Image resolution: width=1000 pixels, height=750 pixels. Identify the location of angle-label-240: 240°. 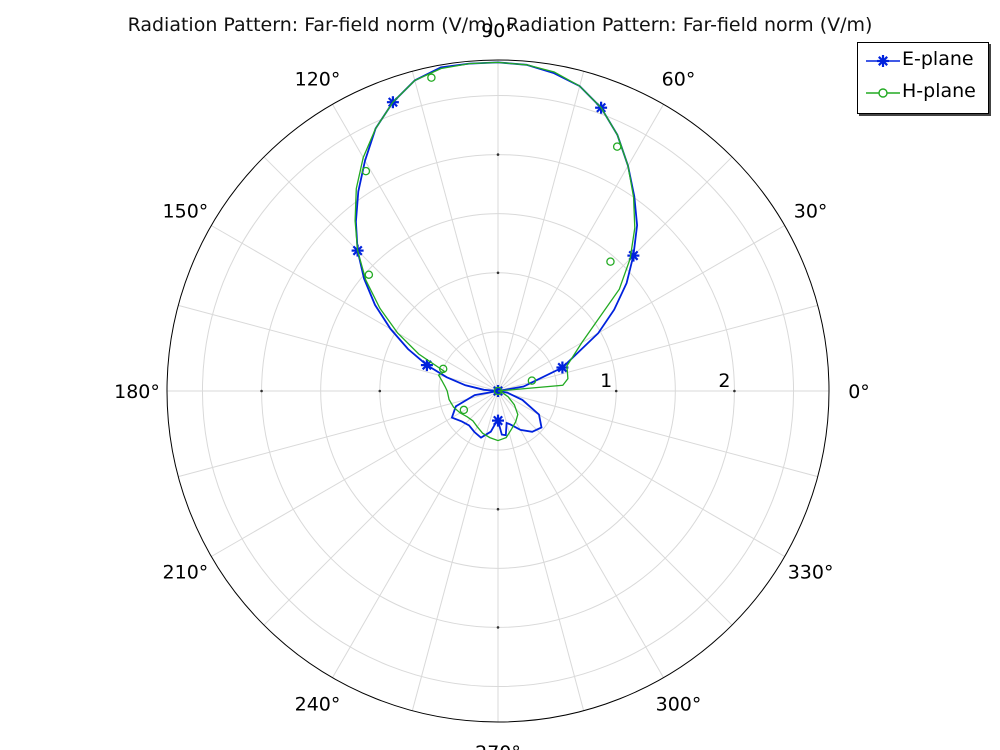
(318, 705).